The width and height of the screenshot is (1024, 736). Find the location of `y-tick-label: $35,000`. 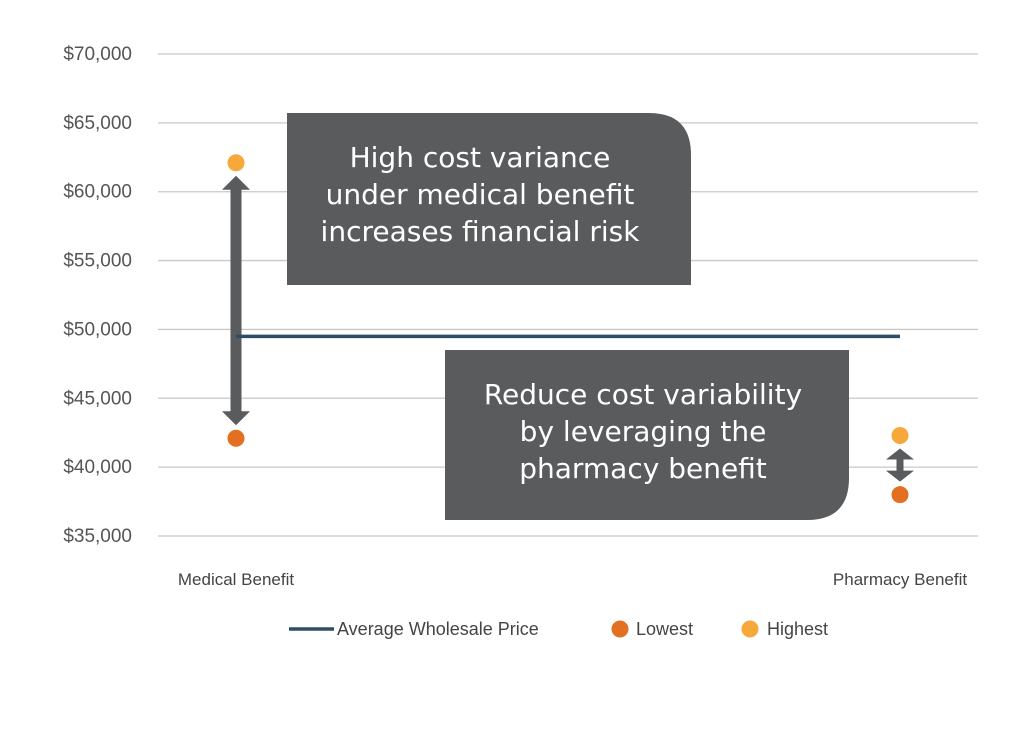

y-tick-label: $35,000 is located at coordinates (97, 536).